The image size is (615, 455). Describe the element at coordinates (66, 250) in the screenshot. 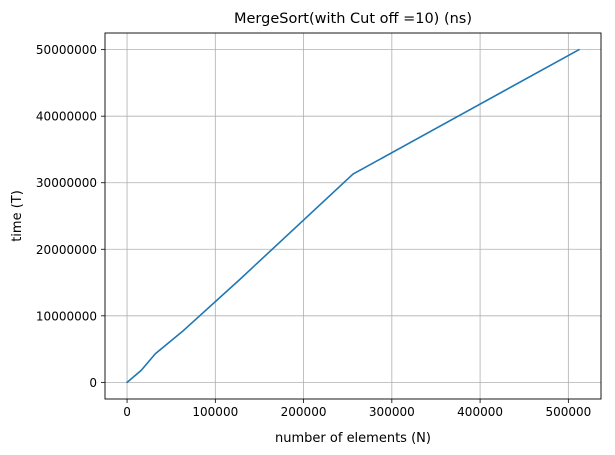

I see `y-tick-label: 20000000` at that location.